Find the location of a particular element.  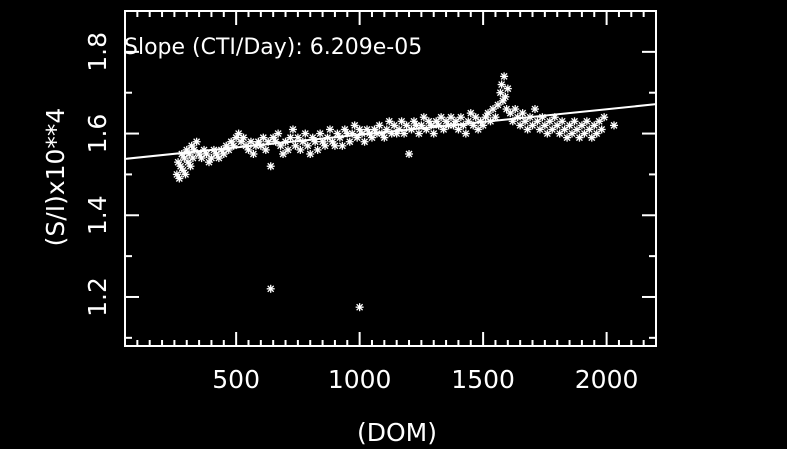

y-tick-label: 1.4 is located at coordinates (97, 215).